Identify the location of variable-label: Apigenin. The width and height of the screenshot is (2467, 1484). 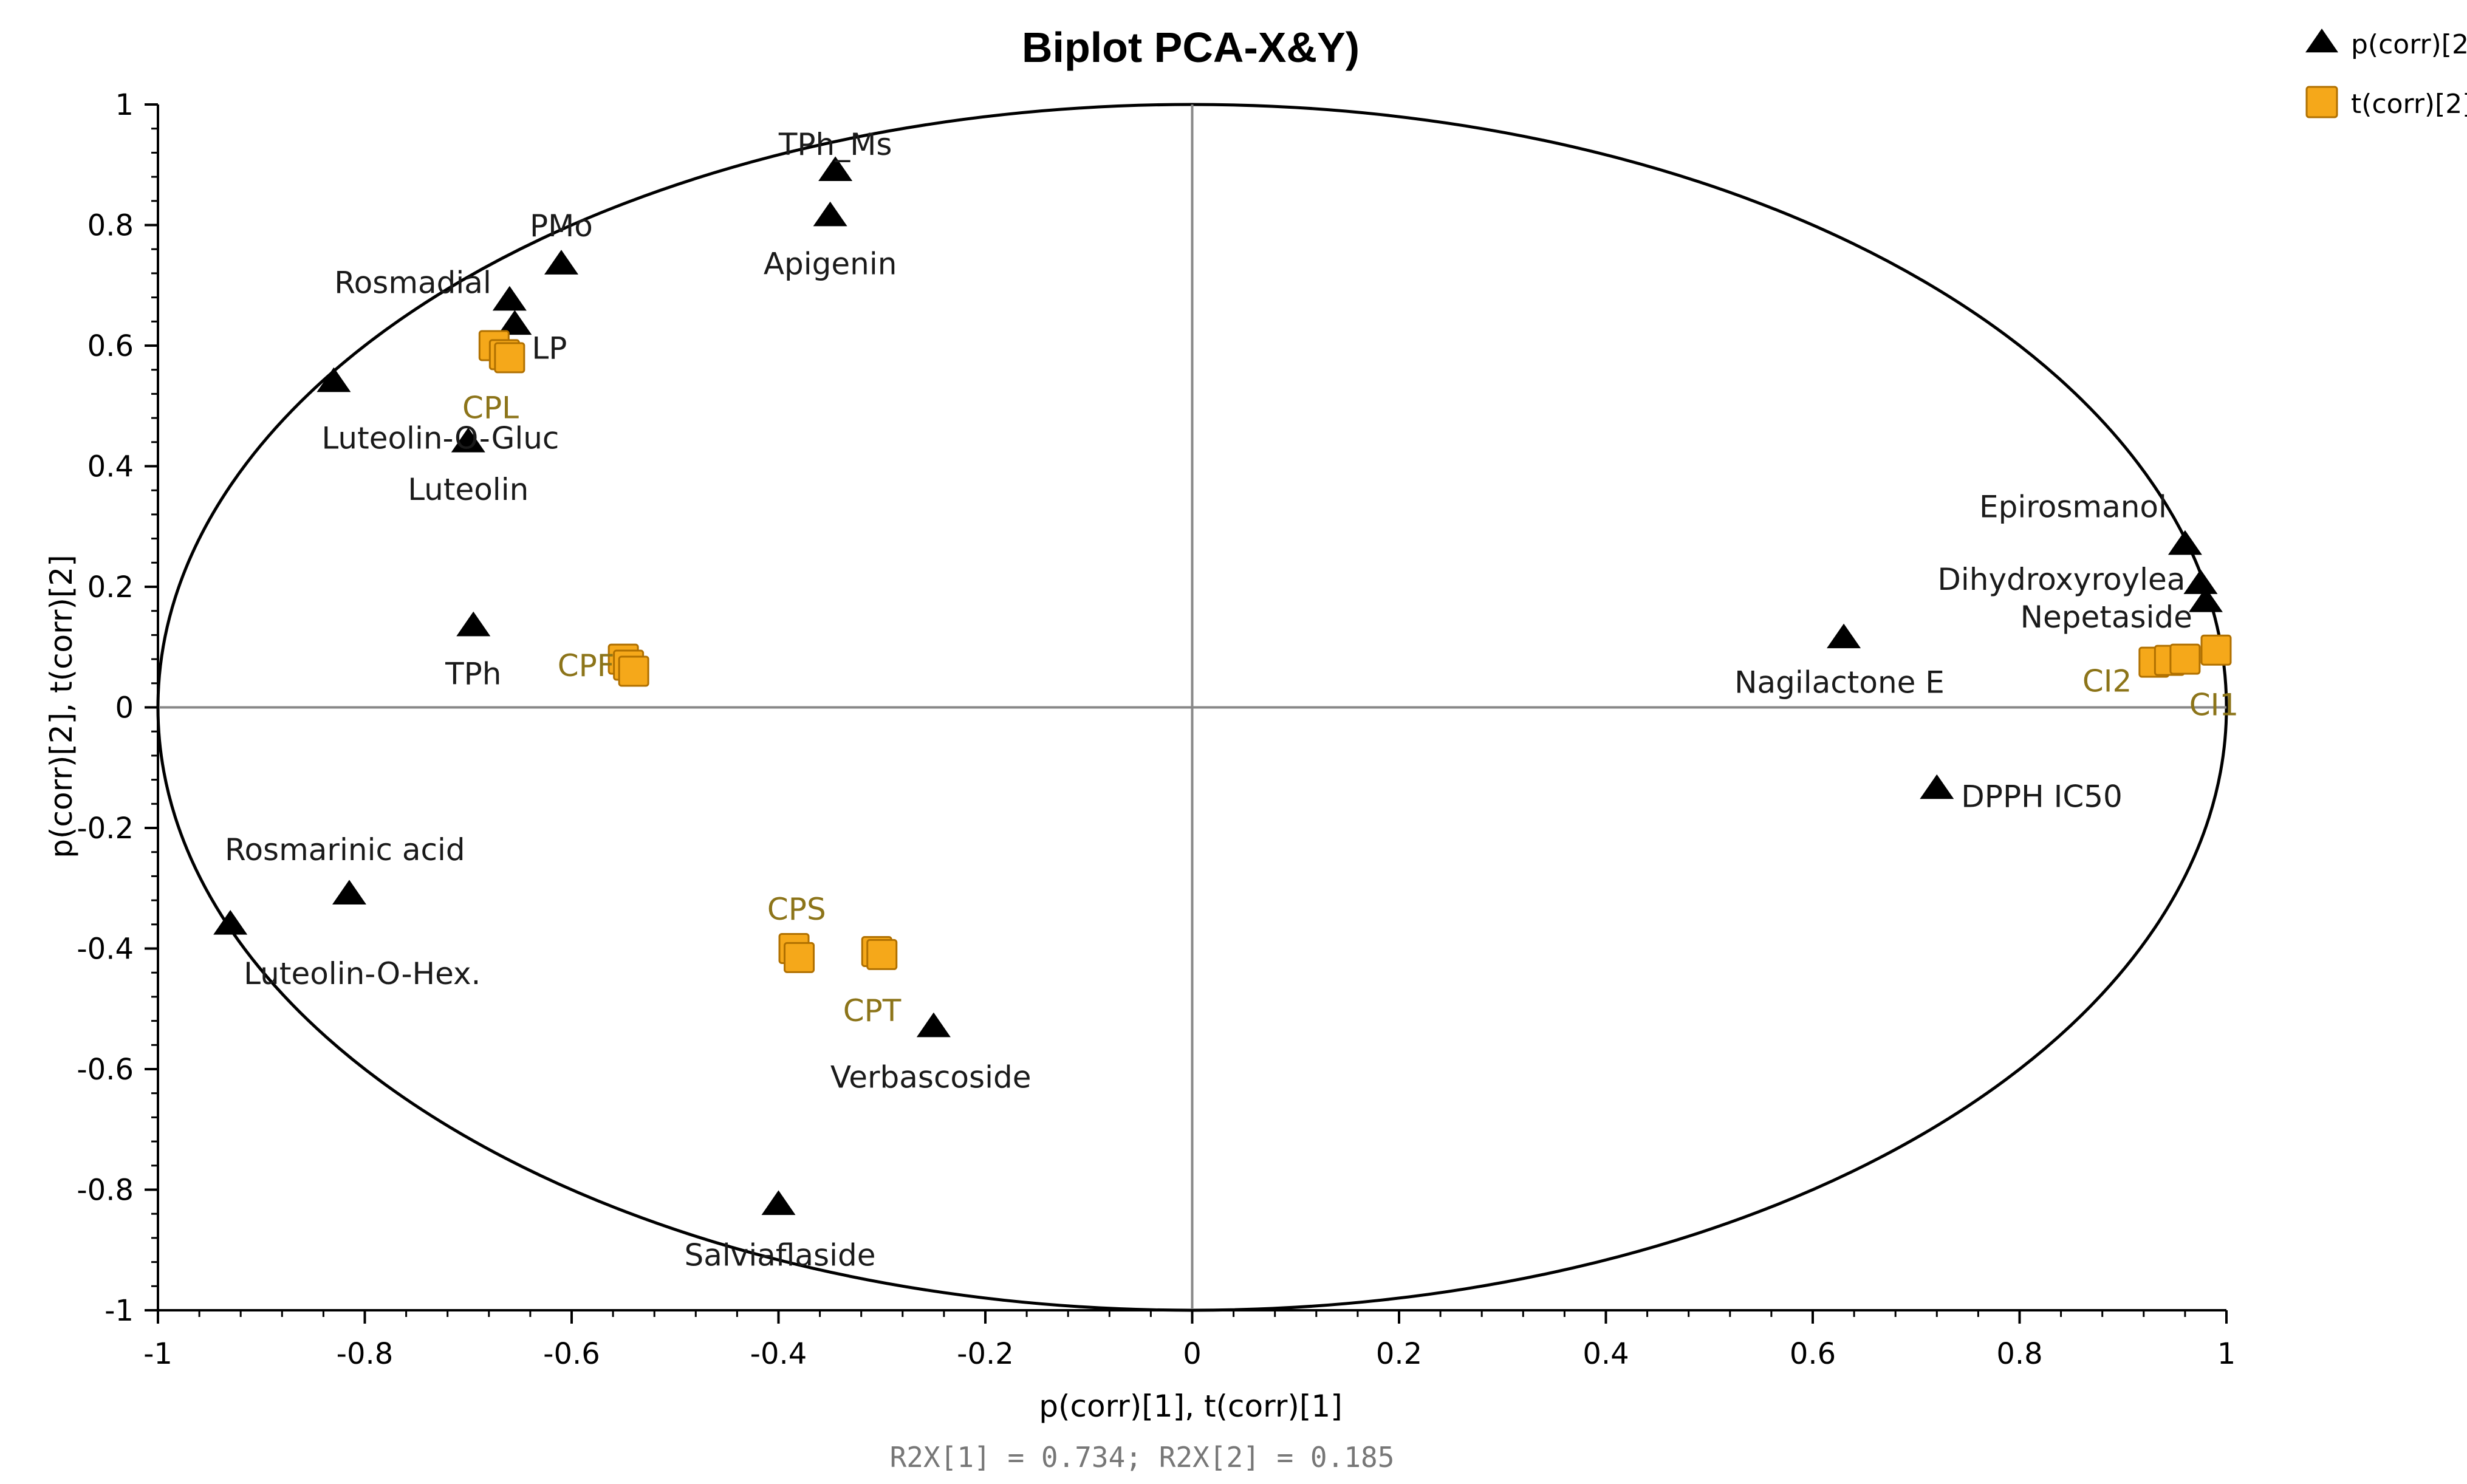
(830, 264).